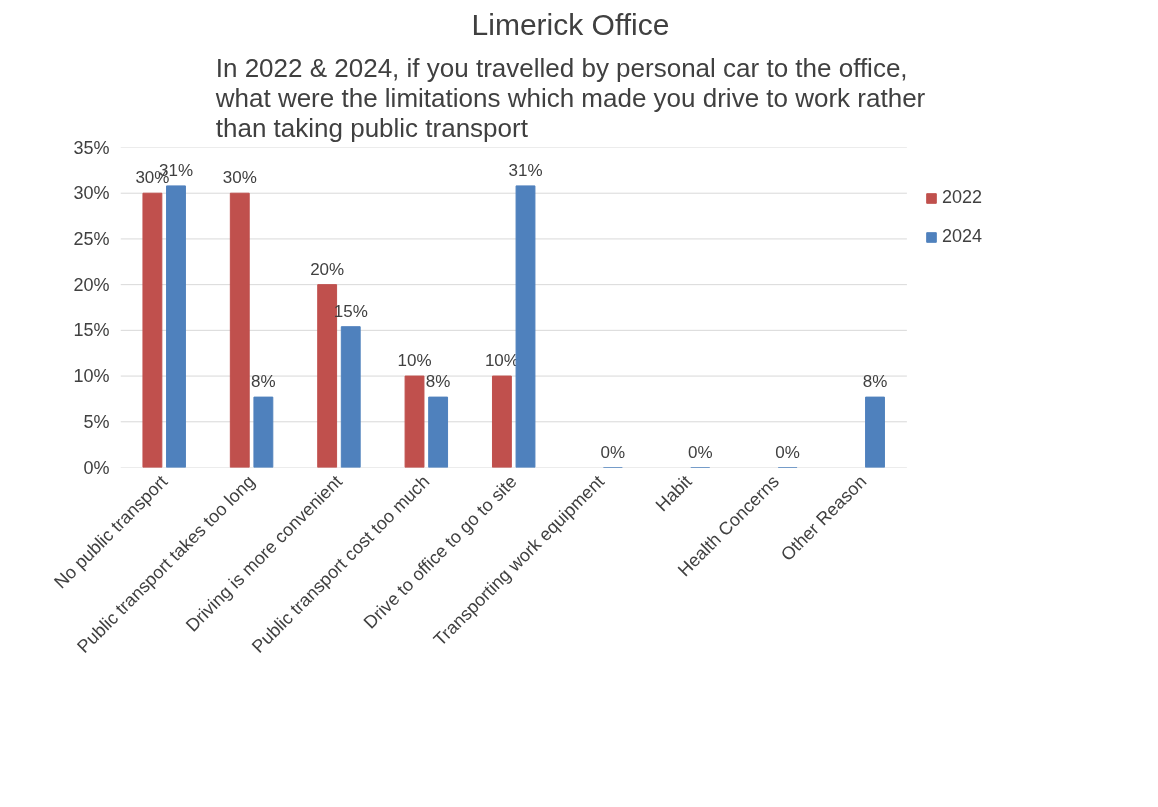  I want to click on legend-label: 2024, so click(962, 236).